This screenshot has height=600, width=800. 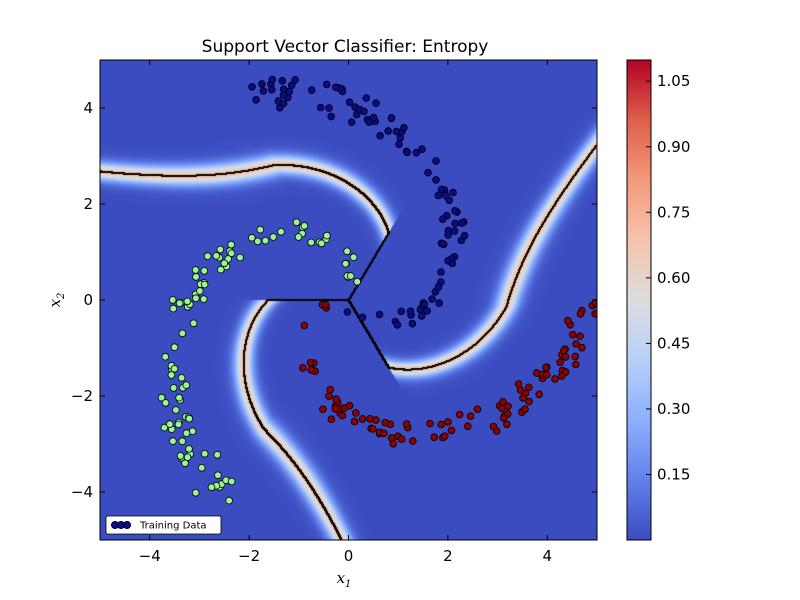 I want to click on colorbar-tick-label: 1.05, so click(x=673, y=81).